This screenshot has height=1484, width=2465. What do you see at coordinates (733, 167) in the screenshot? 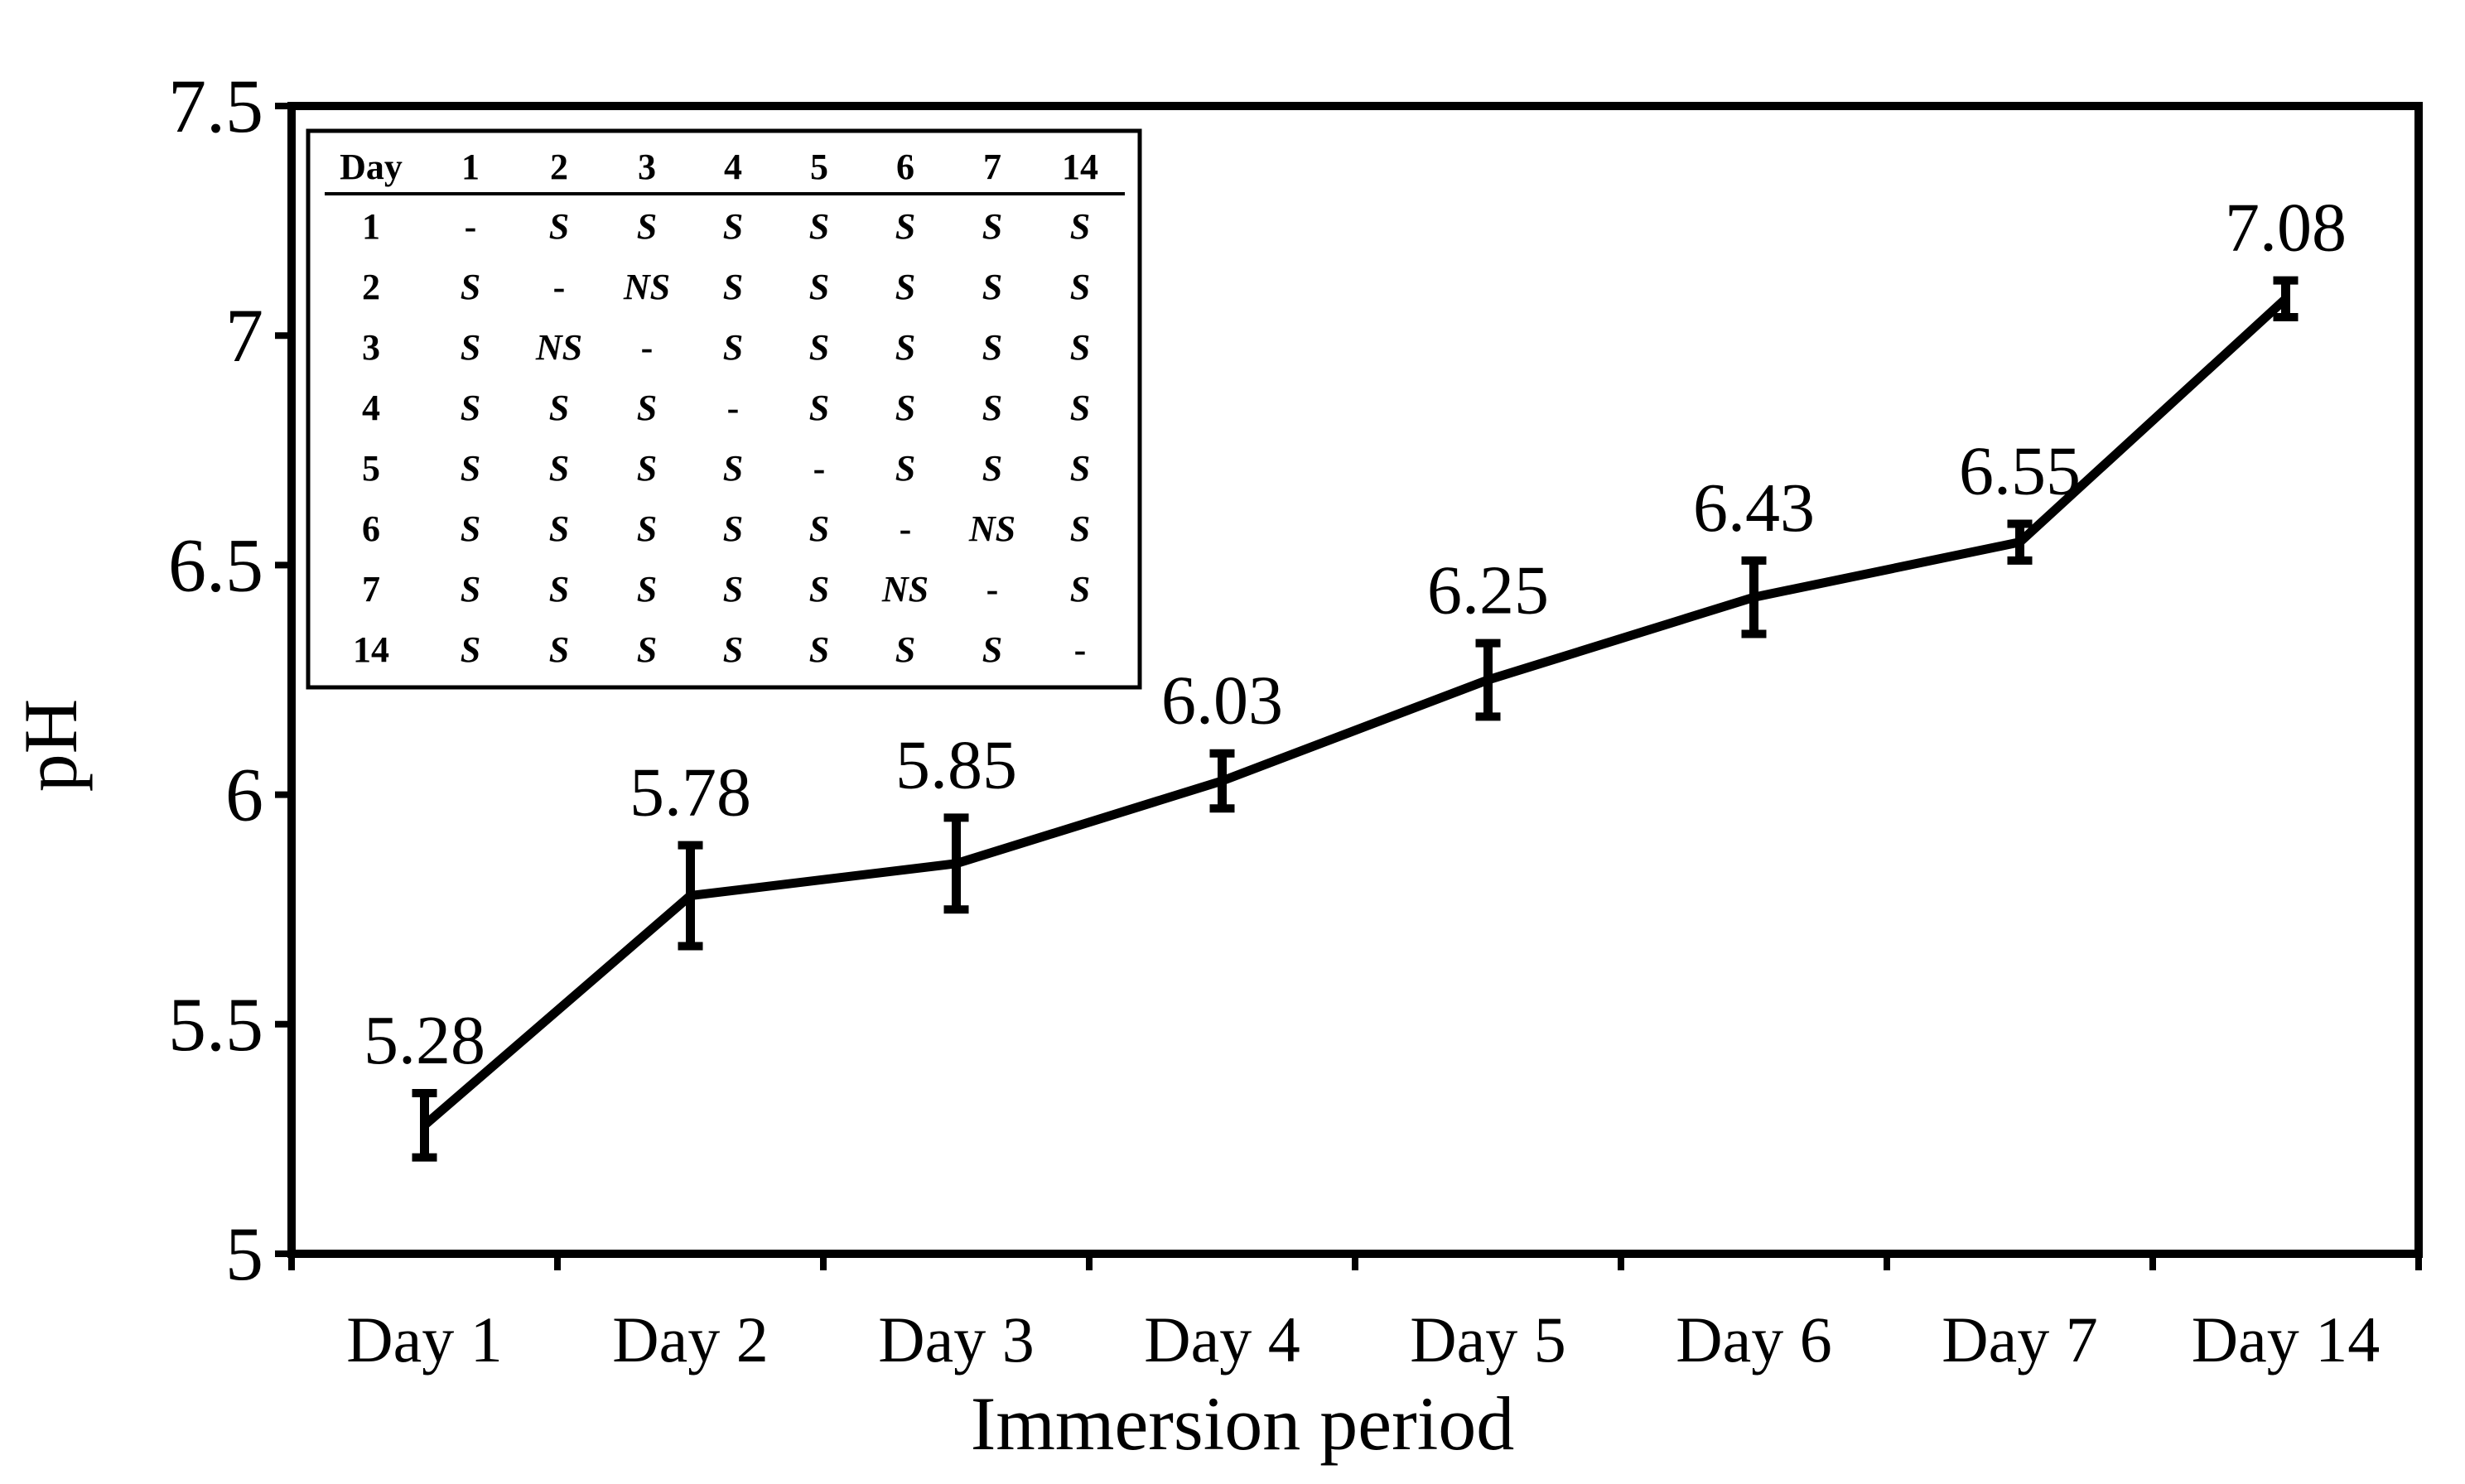
I see `table-header-cell: 4` at bounding box center [733, 167].